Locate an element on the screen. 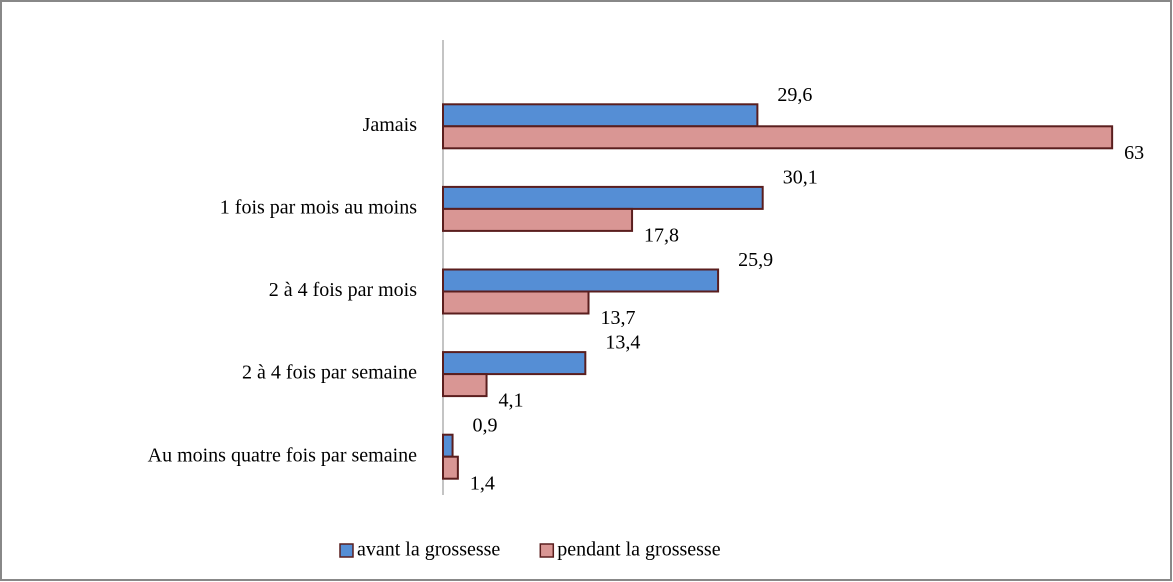  data-label: 0,9 is located at coordinates (485, 425).